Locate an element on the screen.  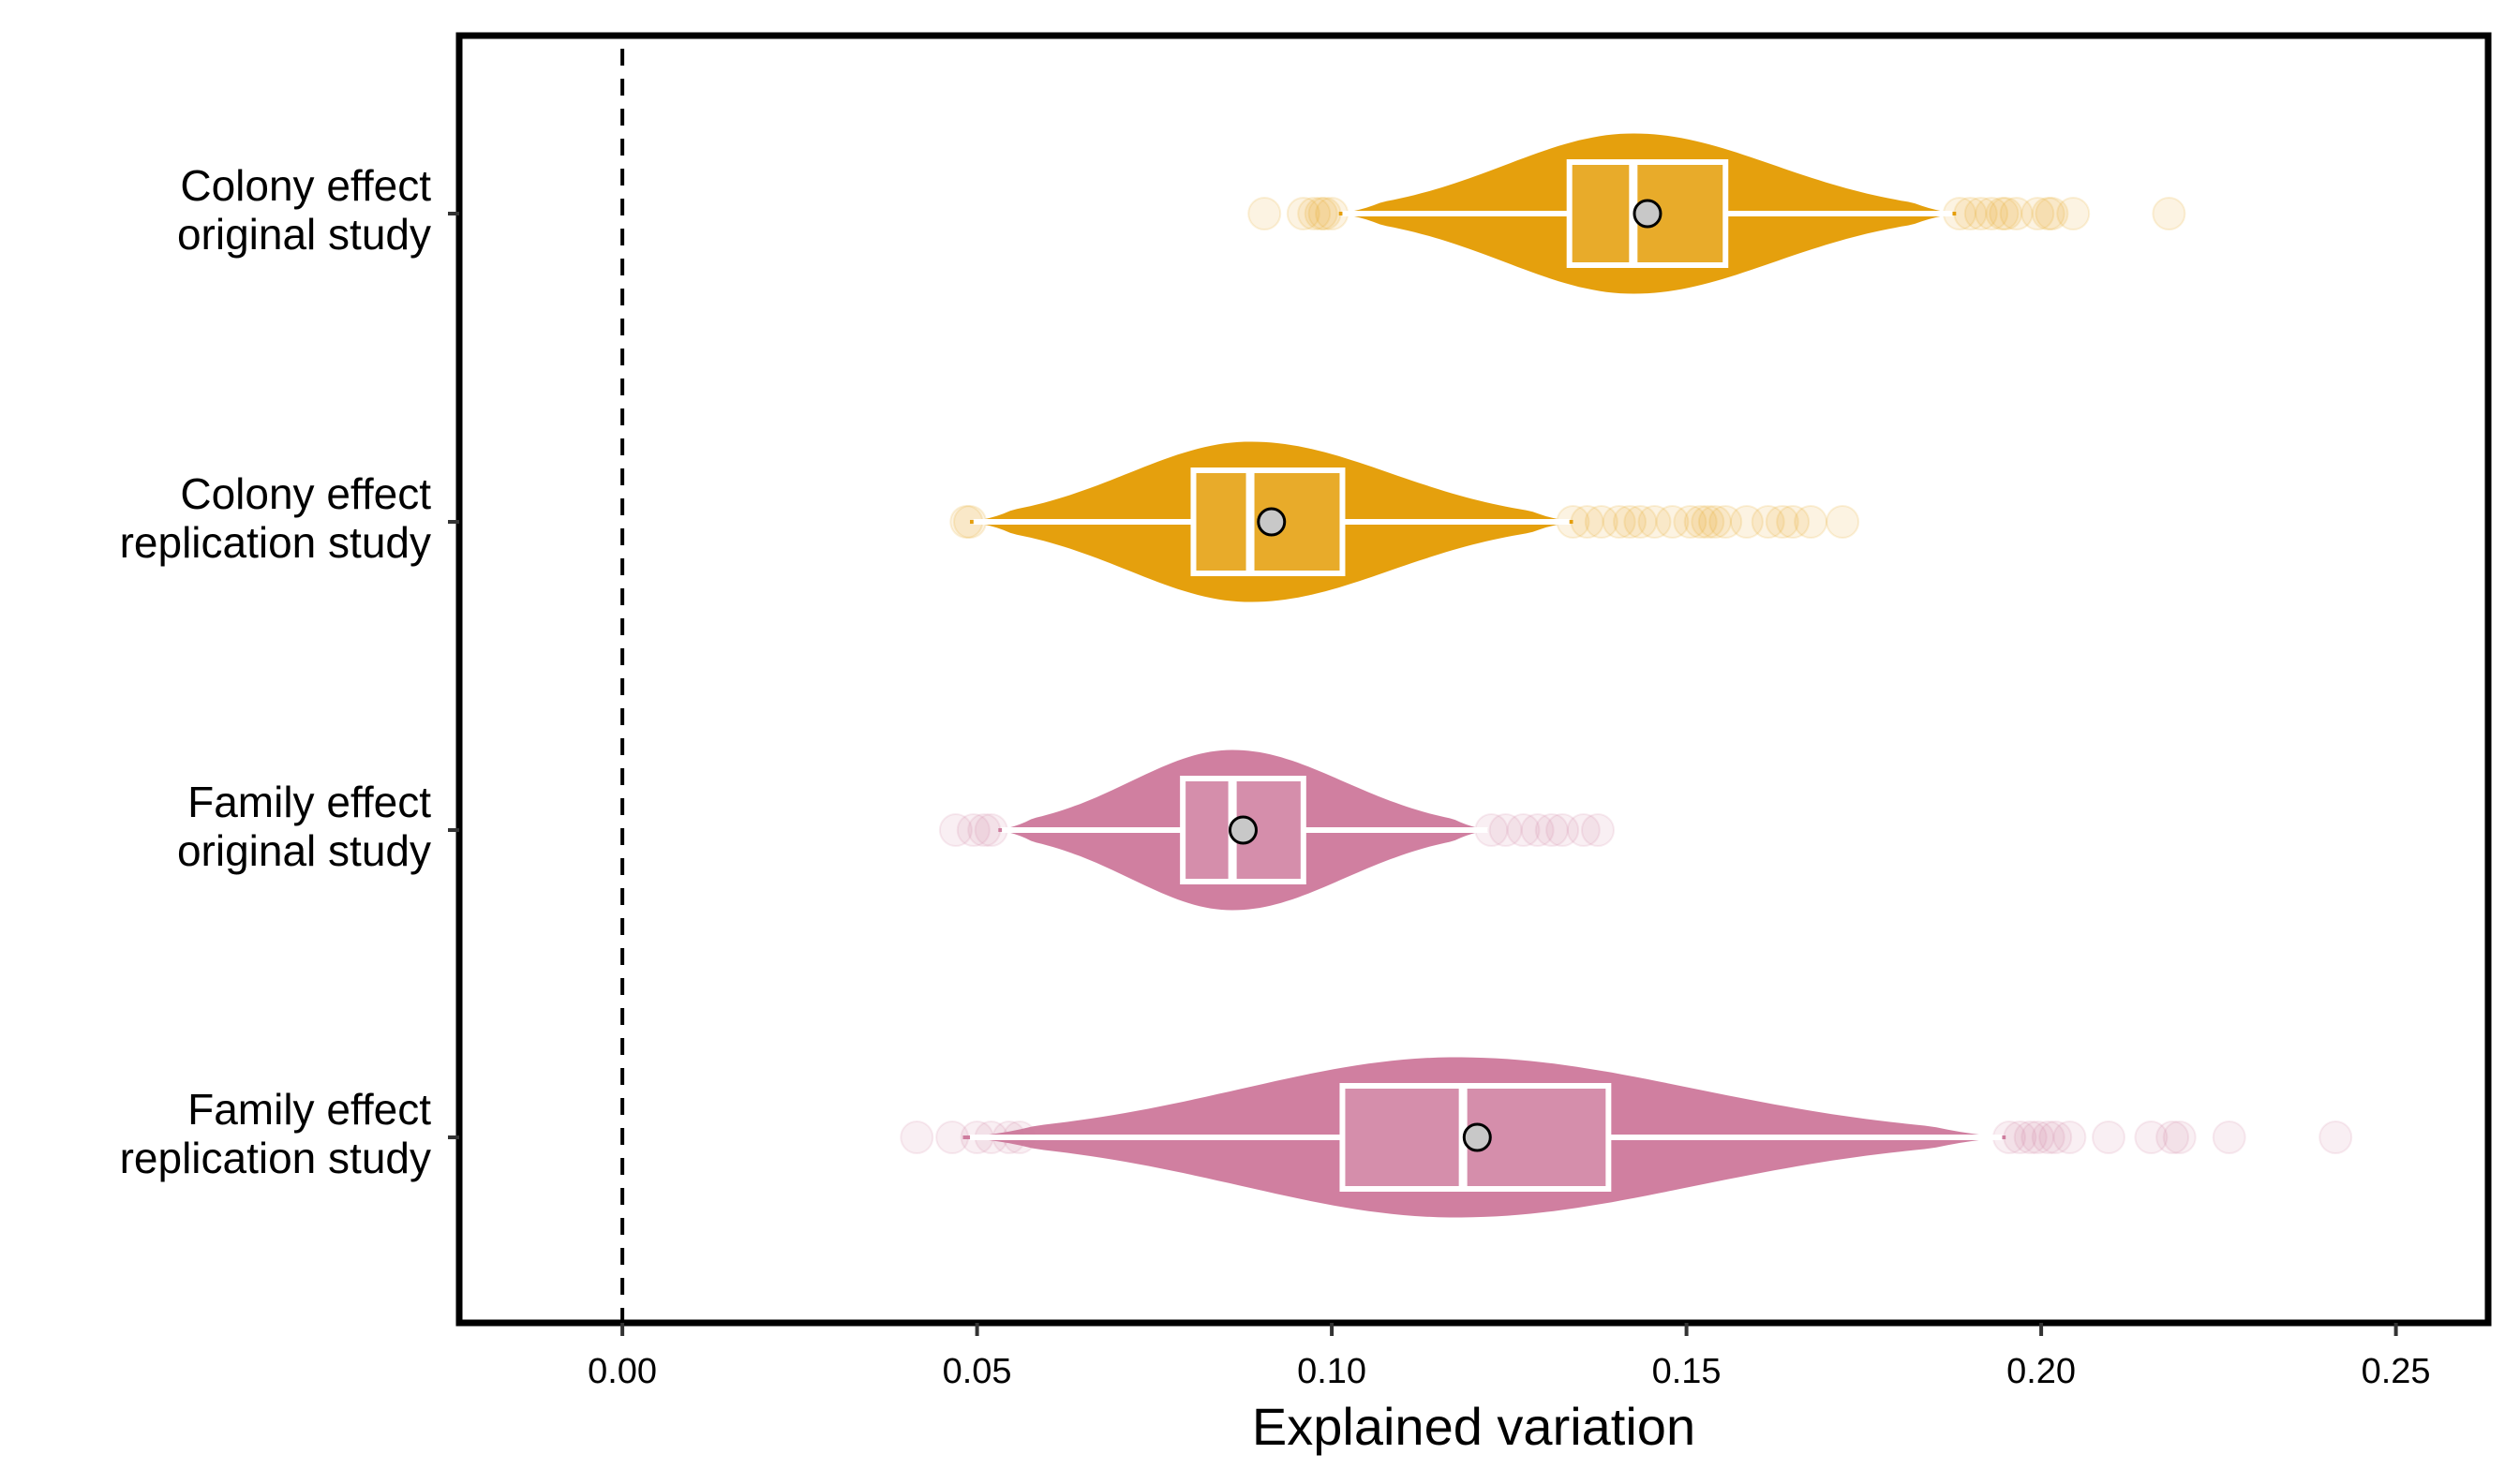
means-layer is located at coordinates (1445, 675).